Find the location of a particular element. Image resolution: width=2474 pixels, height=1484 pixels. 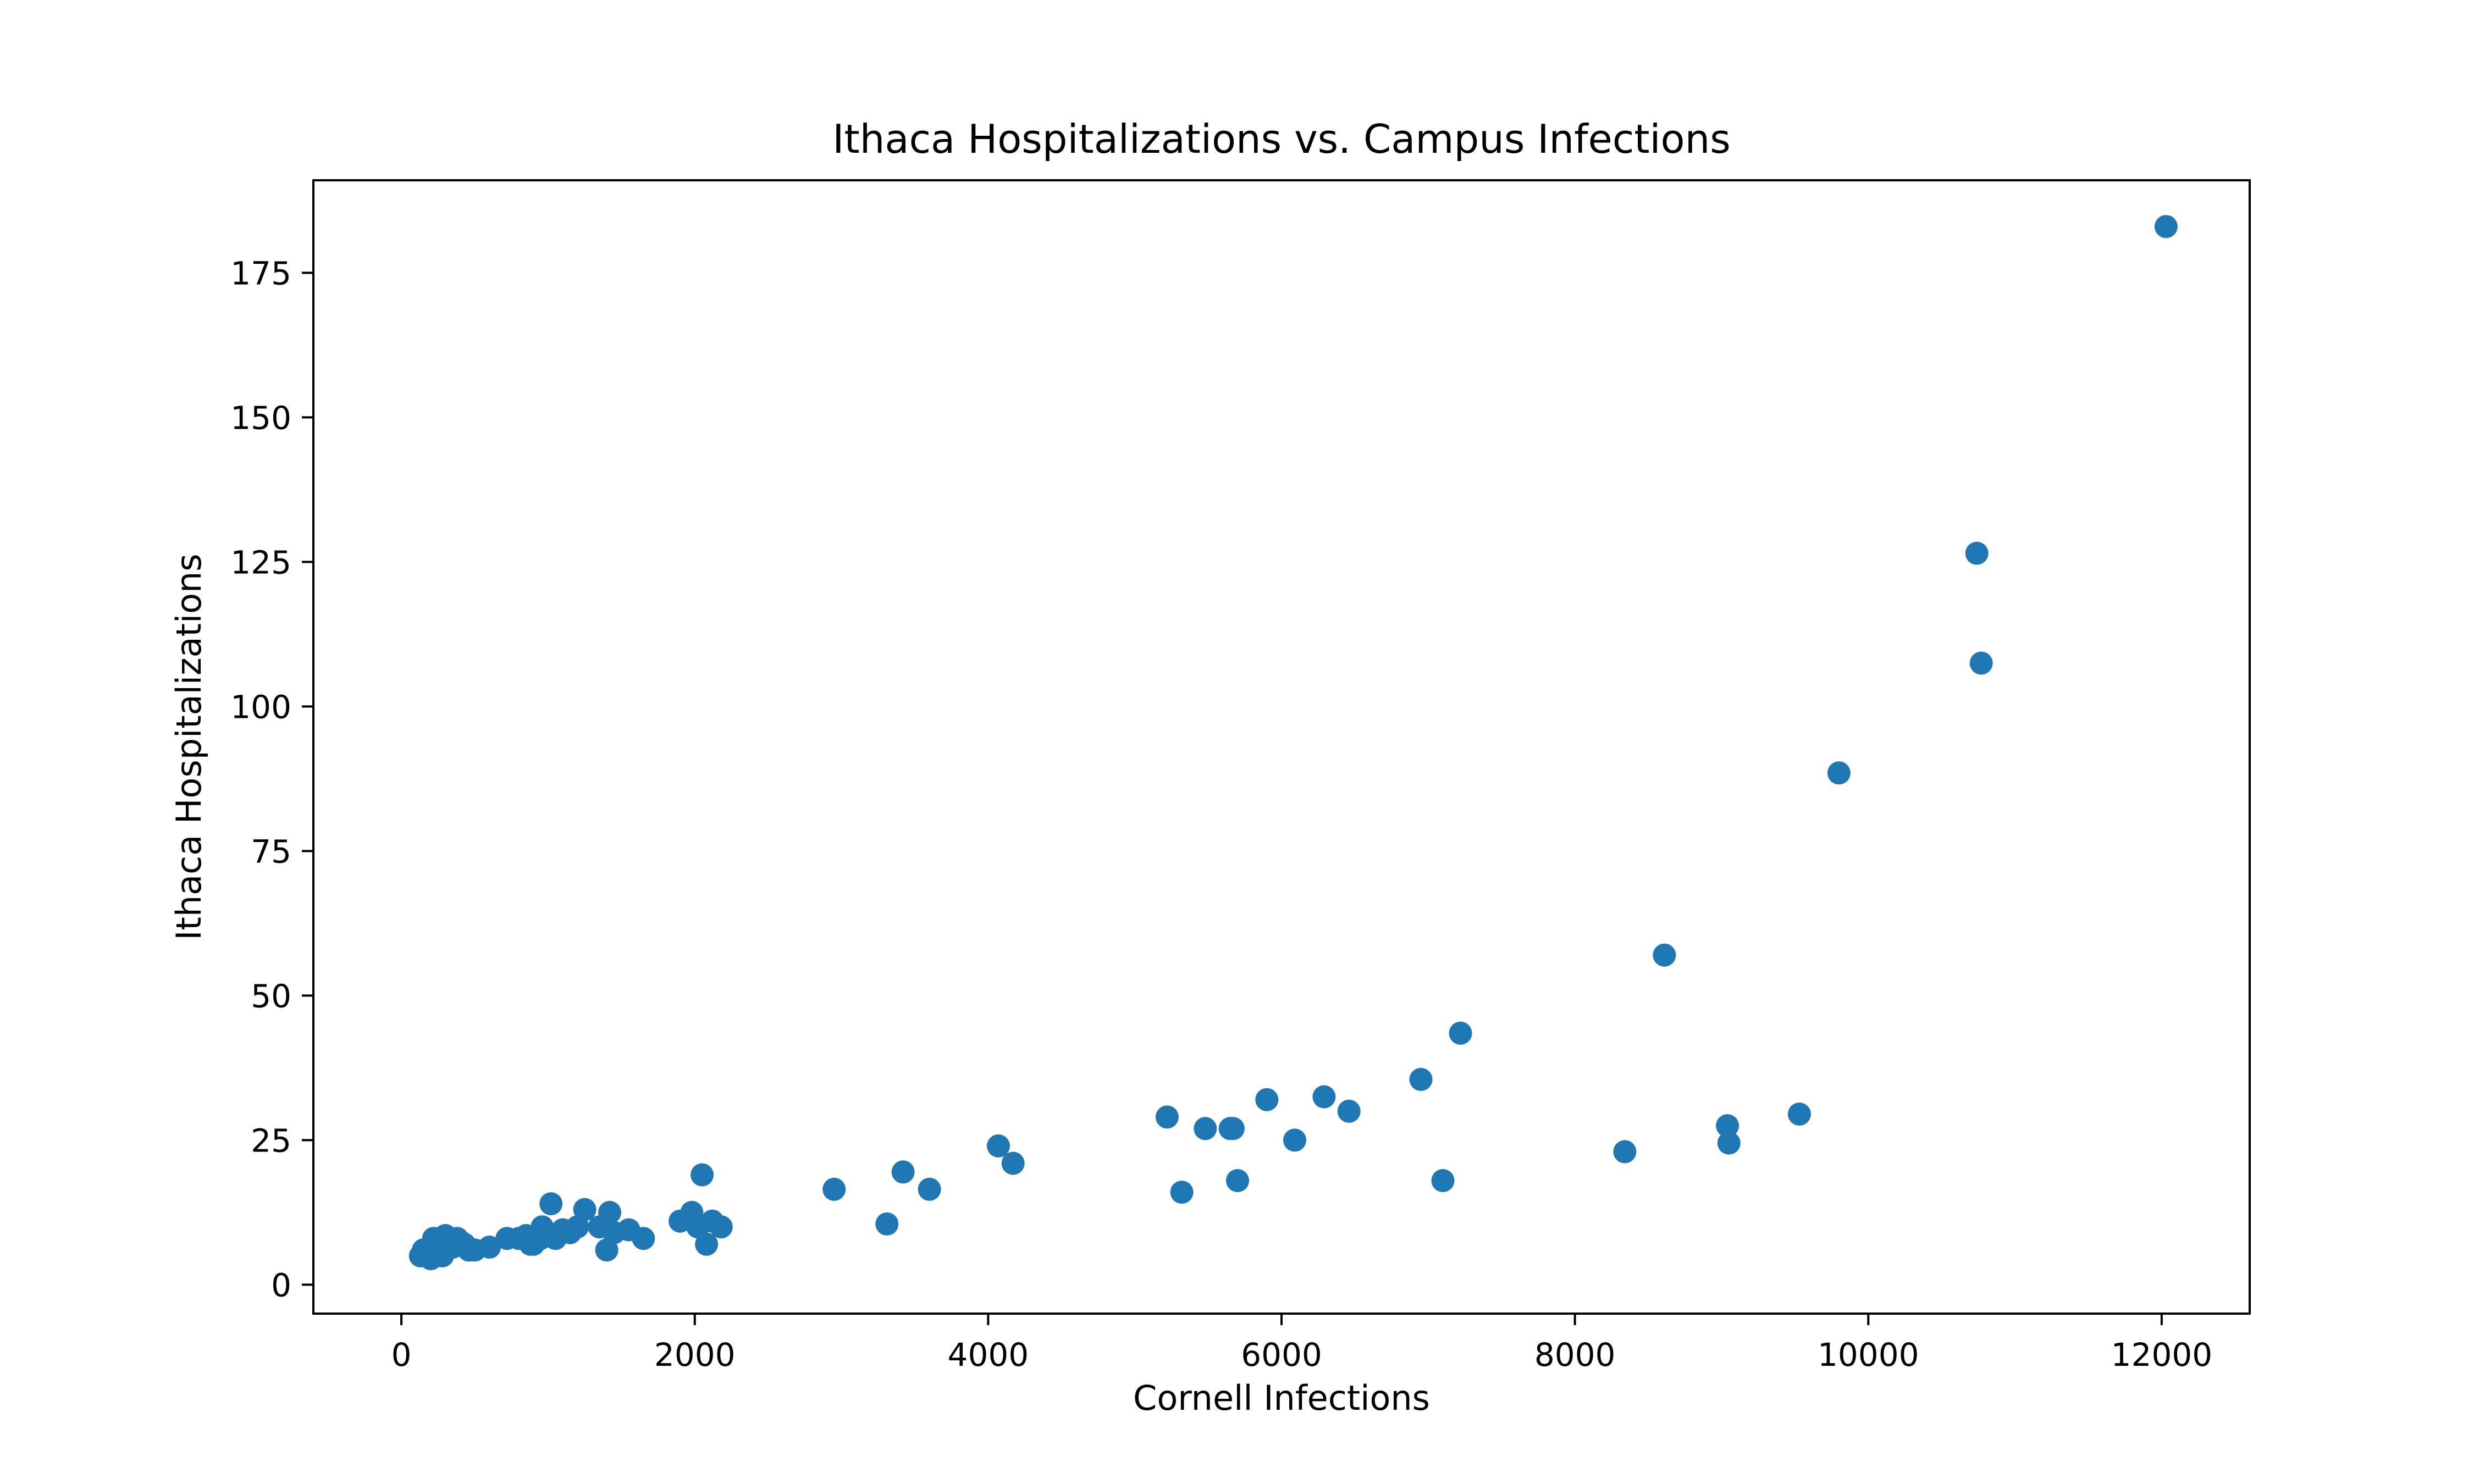

y-tick-label: 100 is located at coordinates (260, 707).